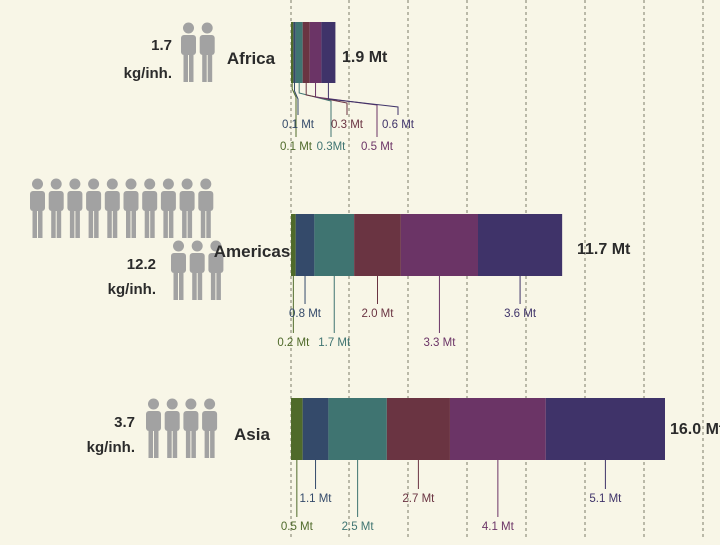 The height and width of the screenshot is (545, 720). Describe the element at coordinates (347, 125) in the screenshot. I see `segment-label: 0.3 Mt` at that location.